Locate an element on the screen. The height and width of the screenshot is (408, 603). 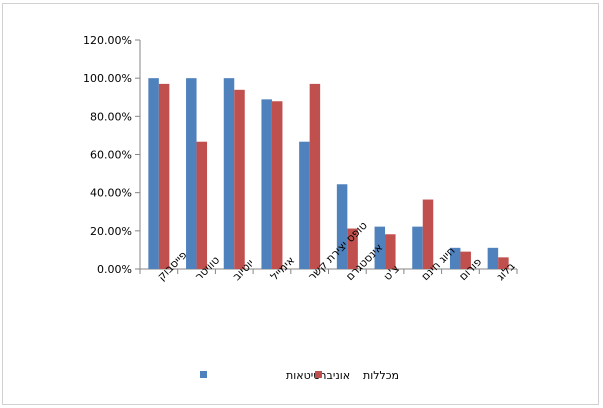
y-tick-label: 80.00% is located at coordinates (111, 116).